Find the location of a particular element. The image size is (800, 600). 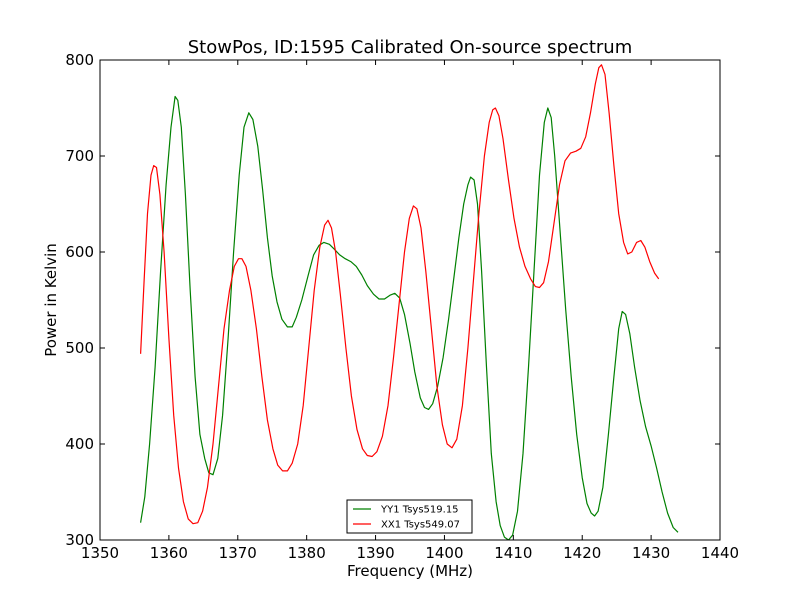

legend-box is located at coordinates (409, 516).